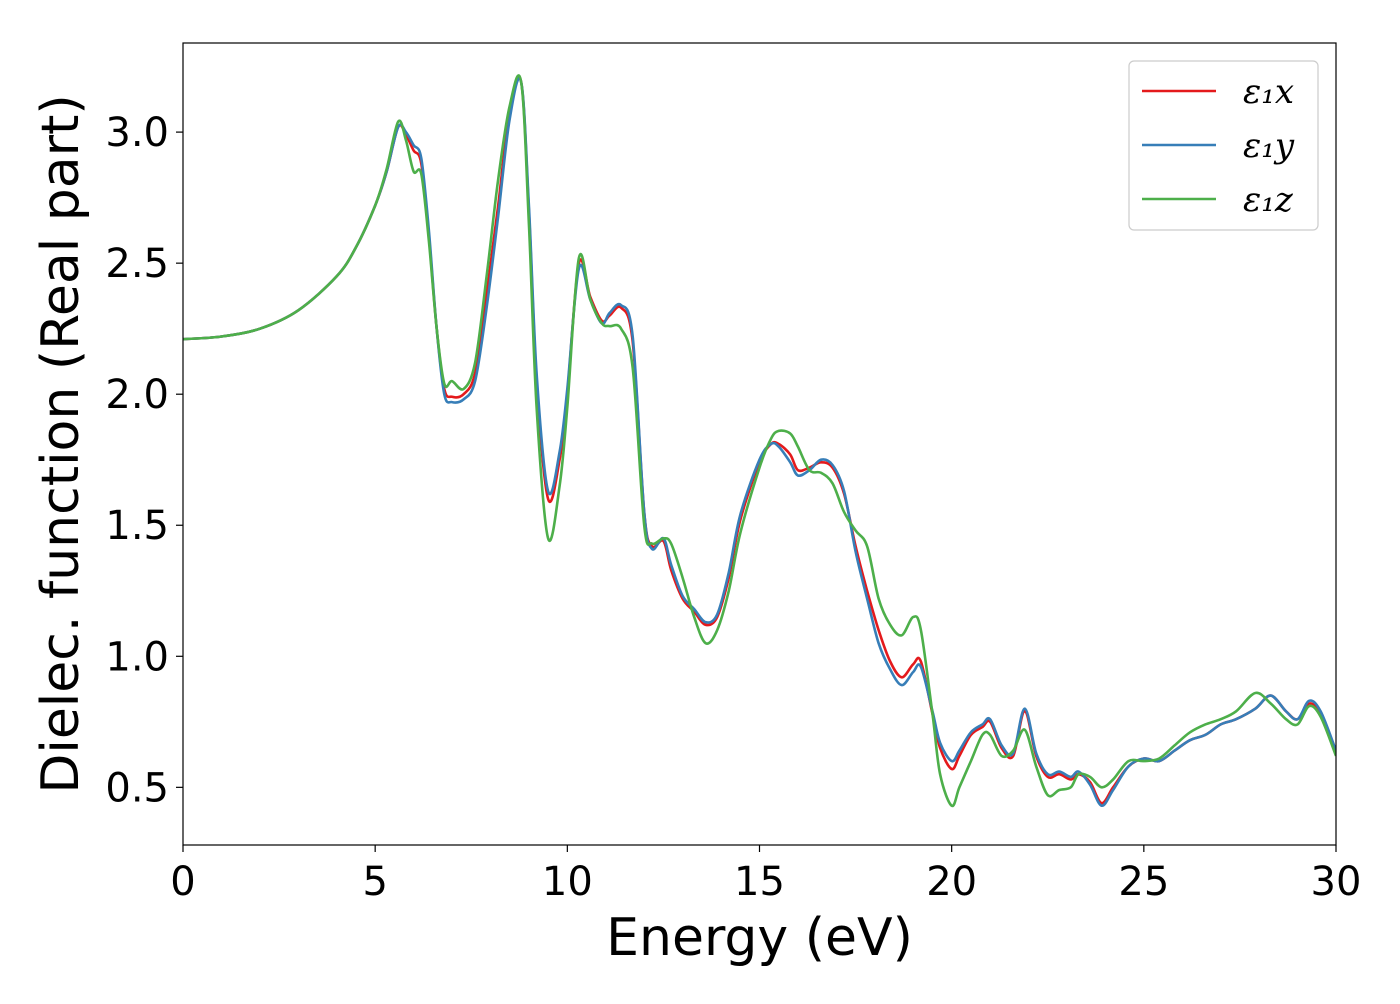  I want to click on x-axis-title: Energy (eV), so click(759, 938).